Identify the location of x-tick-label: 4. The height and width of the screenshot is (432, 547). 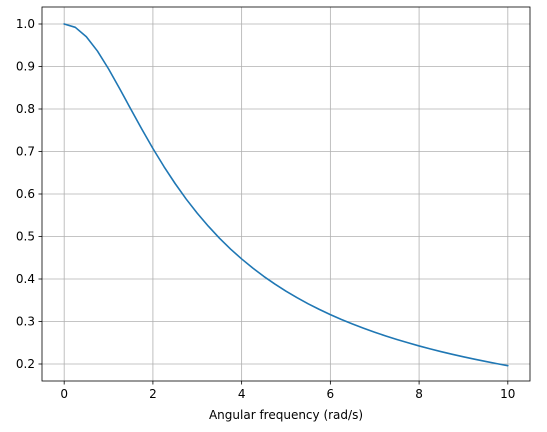
(242, 394).